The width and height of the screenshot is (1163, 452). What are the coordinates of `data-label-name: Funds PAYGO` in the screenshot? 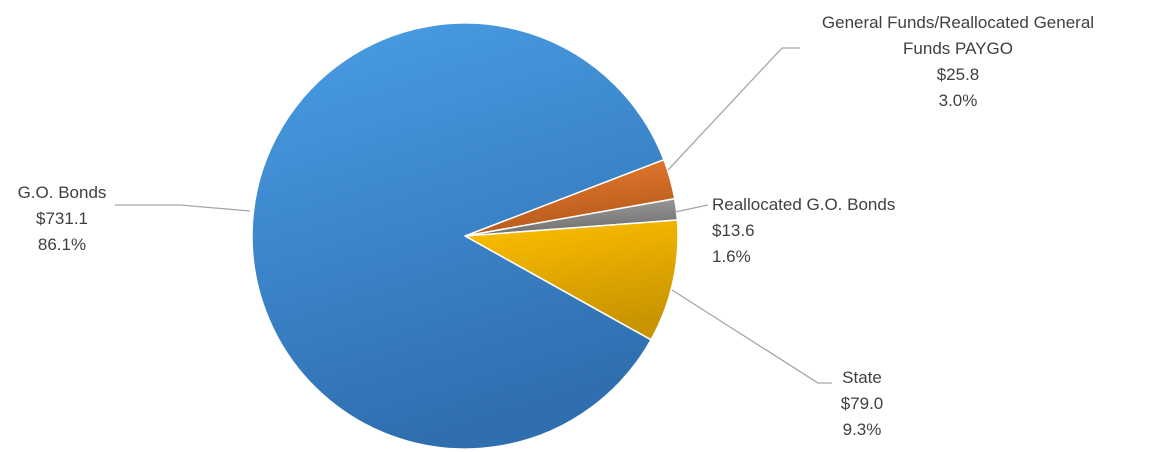 It's located at (958, 48).